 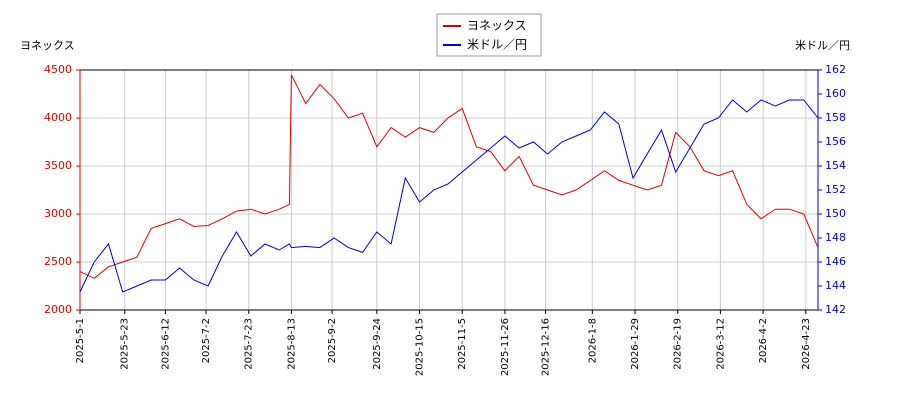 What do you see at coordinates (462, 344) in the screenshot?
I see `x-tick-label: 2025-11-5` at bounding box center [462, 344].